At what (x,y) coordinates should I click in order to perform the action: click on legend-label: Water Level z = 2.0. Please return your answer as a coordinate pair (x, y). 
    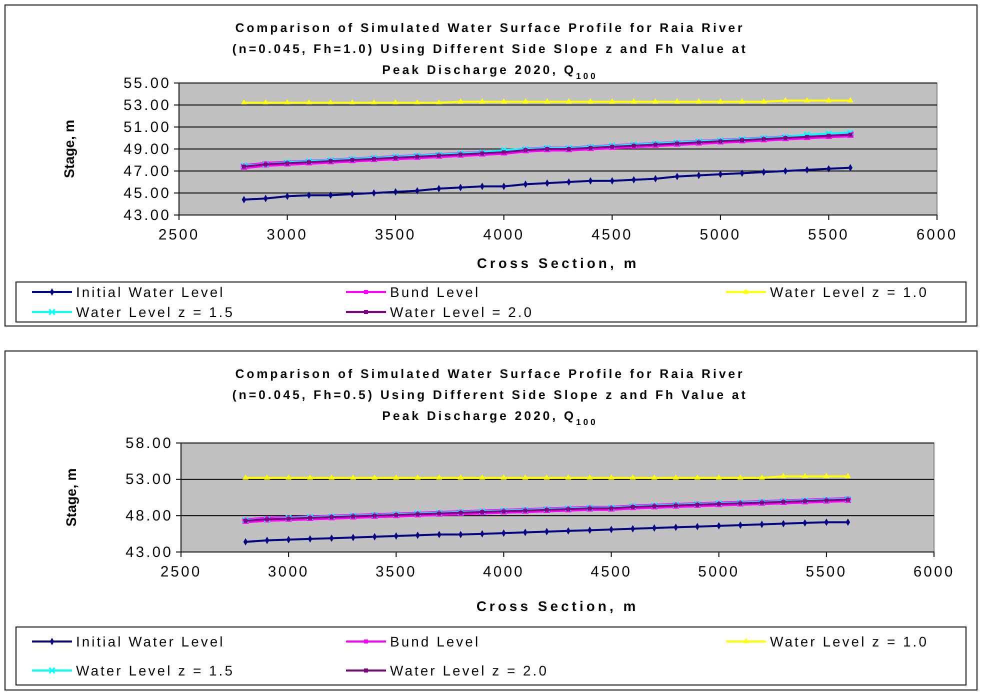
    Looking at the image, I should click on (469, 670).